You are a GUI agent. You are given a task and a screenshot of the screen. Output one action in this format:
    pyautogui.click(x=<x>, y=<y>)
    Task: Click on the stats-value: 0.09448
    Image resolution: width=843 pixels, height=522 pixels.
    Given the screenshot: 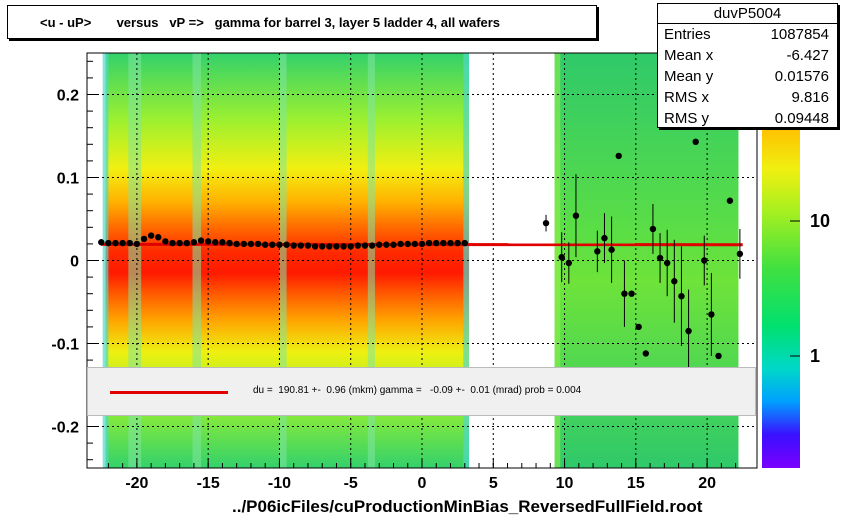 What is the action you would take?
    pyautogui.click(x=802, y=118)
    